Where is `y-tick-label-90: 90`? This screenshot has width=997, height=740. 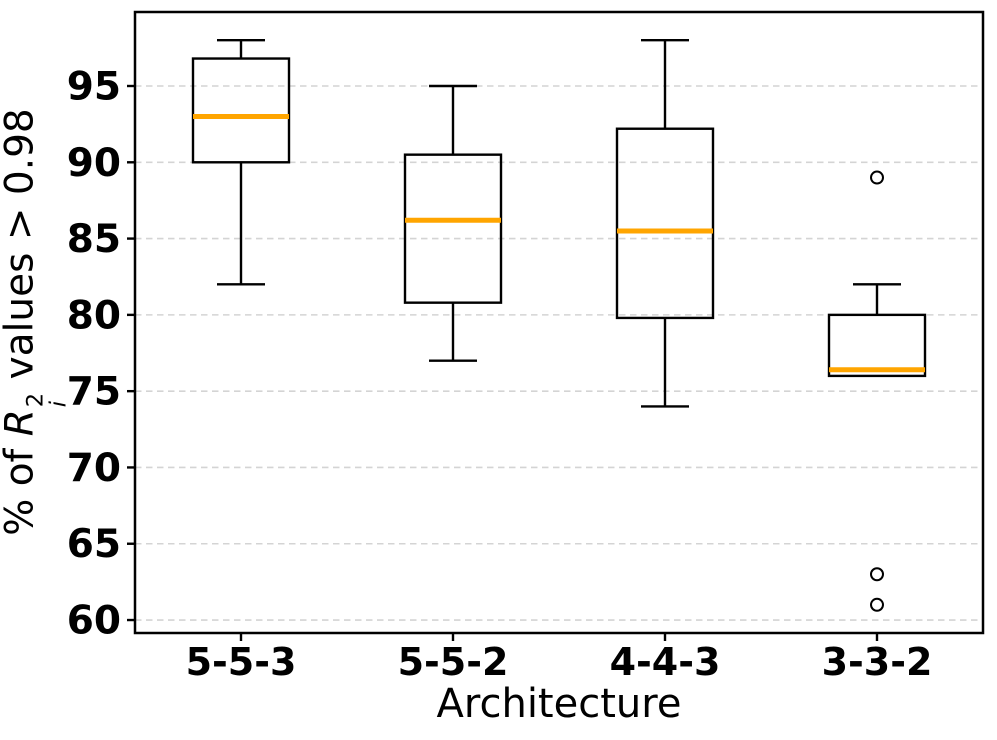 y-tick-label-90: 90 is located at coordinates (94, 163).